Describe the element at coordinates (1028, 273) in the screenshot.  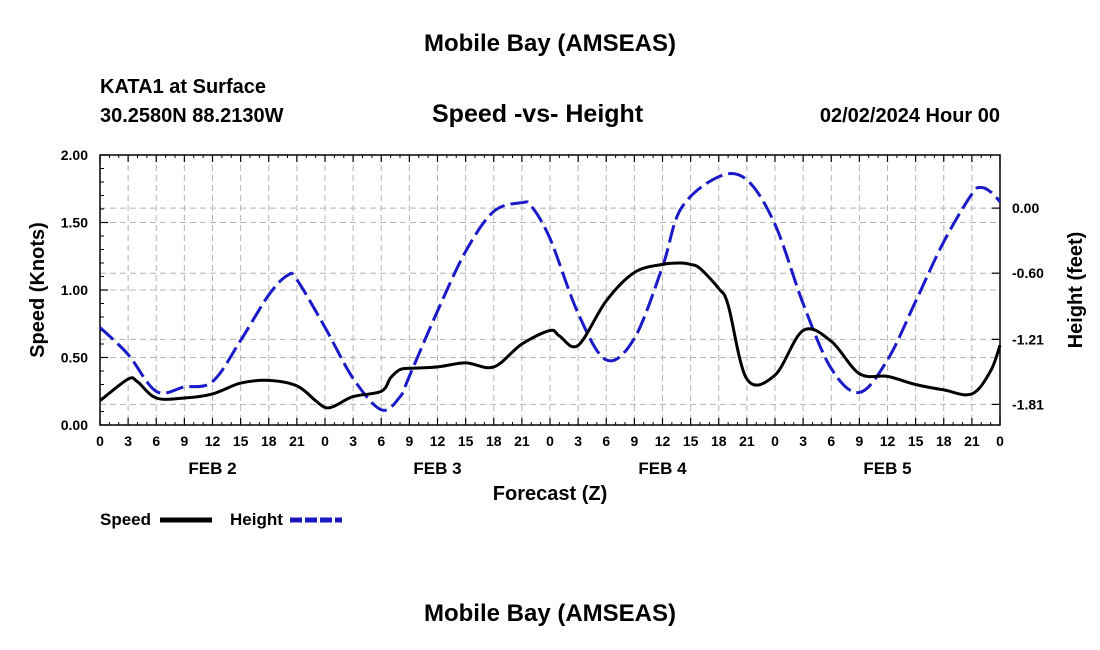
I see `y2-tick-label: -0.60` at that location.